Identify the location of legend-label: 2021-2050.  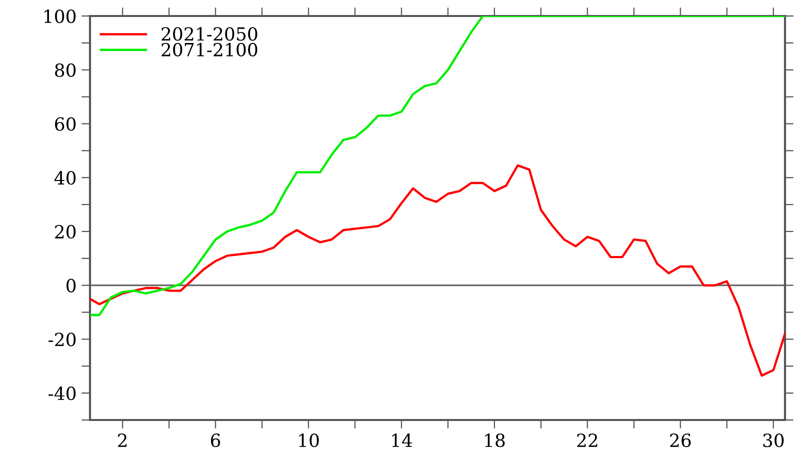
(210, 34).